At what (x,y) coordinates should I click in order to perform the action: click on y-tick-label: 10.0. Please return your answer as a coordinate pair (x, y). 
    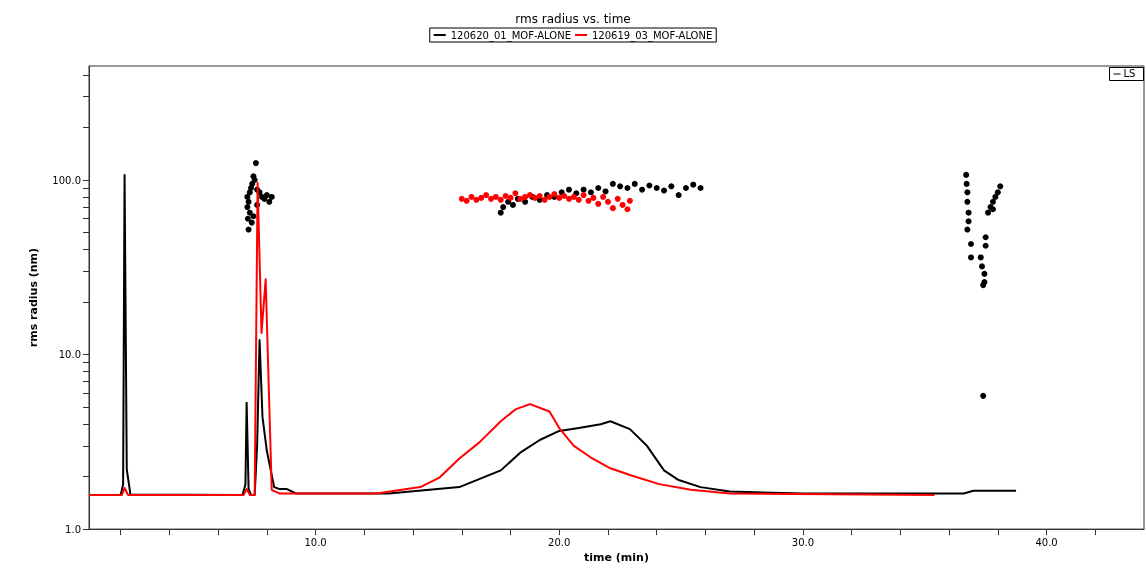
    Looking at the image, I should click on (69, 355).